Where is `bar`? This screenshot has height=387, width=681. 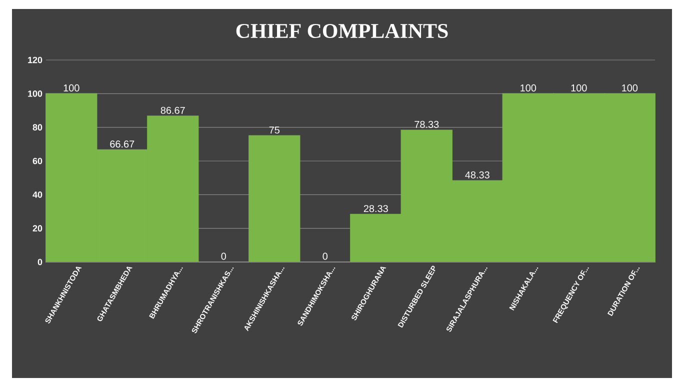 bar is located at coordinates (274, 198).